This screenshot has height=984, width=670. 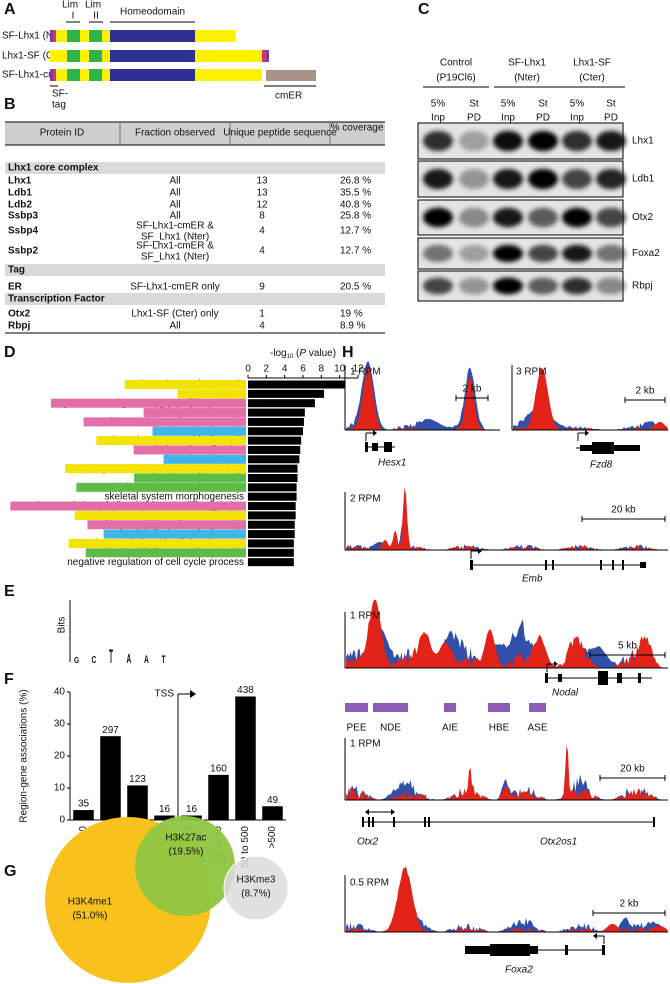 What do you see at coordinates (110, 730) in the screenshot?
I see `count-label: 297` at bounding box center [110, 730].